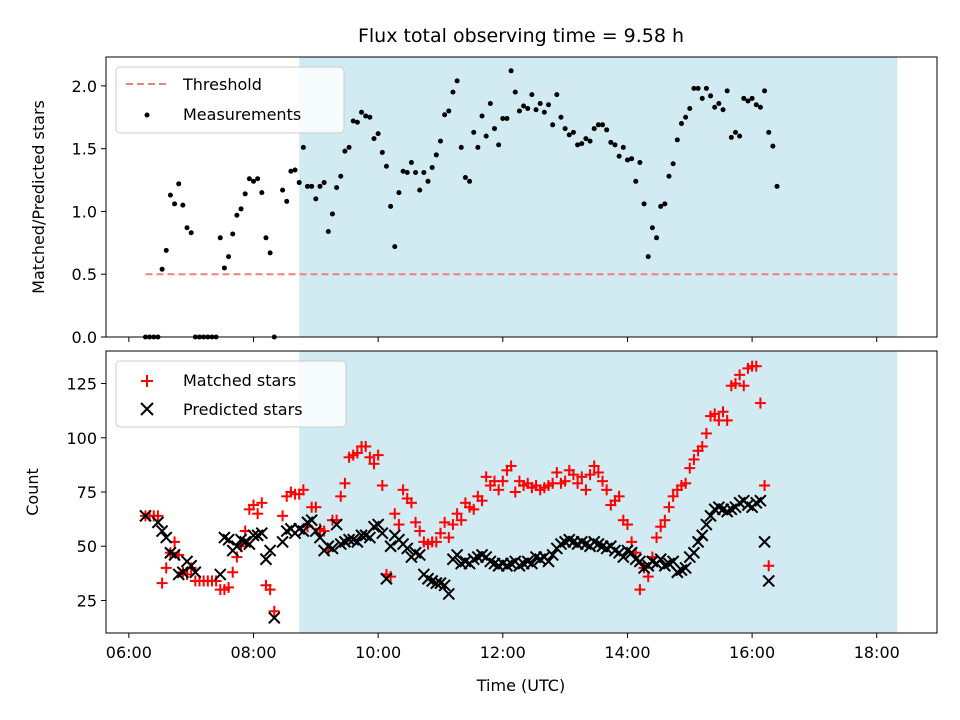  What do you see at coordinates (230, 100) in the screenshot?
I see `top-legend-box` at bounding box center [230, 100].